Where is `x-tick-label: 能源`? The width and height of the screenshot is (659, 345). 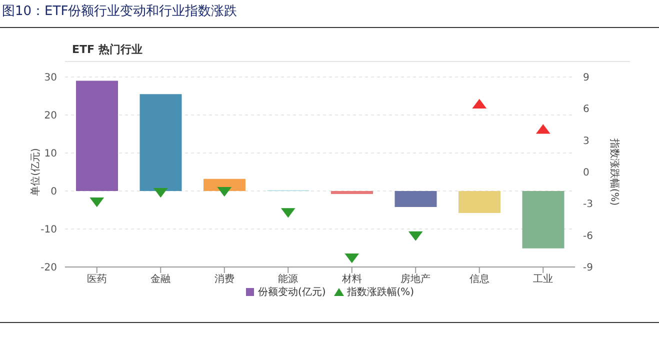 x-tick-label: 能源 is located at coordinates (288, 279).